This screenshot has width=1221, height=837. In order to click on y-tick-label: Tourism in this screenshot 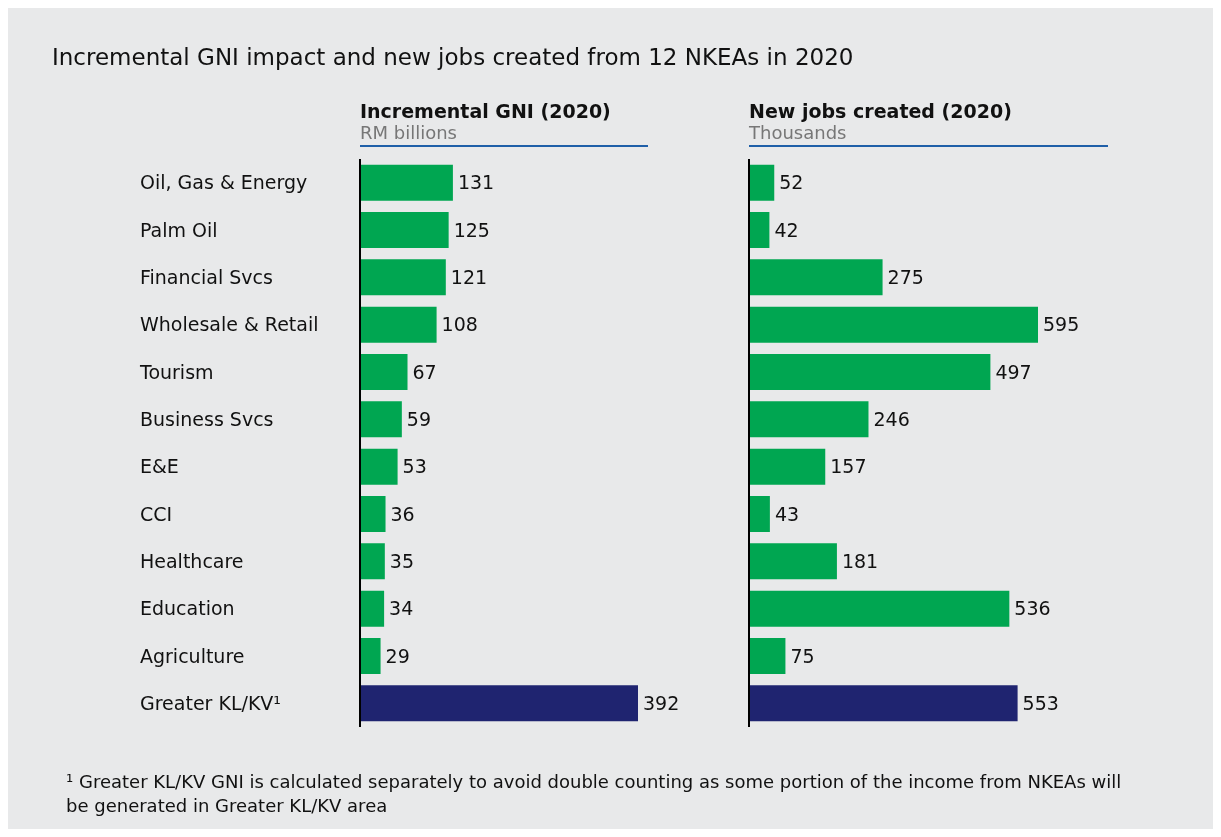, I will do `click(176, 371)`.